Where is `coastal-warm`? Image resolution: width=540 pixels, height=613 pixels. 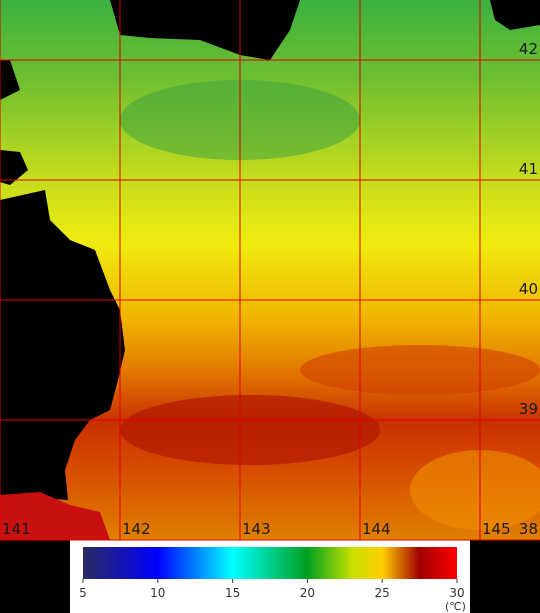 coastal-warm is located at coordinates (55, 516).